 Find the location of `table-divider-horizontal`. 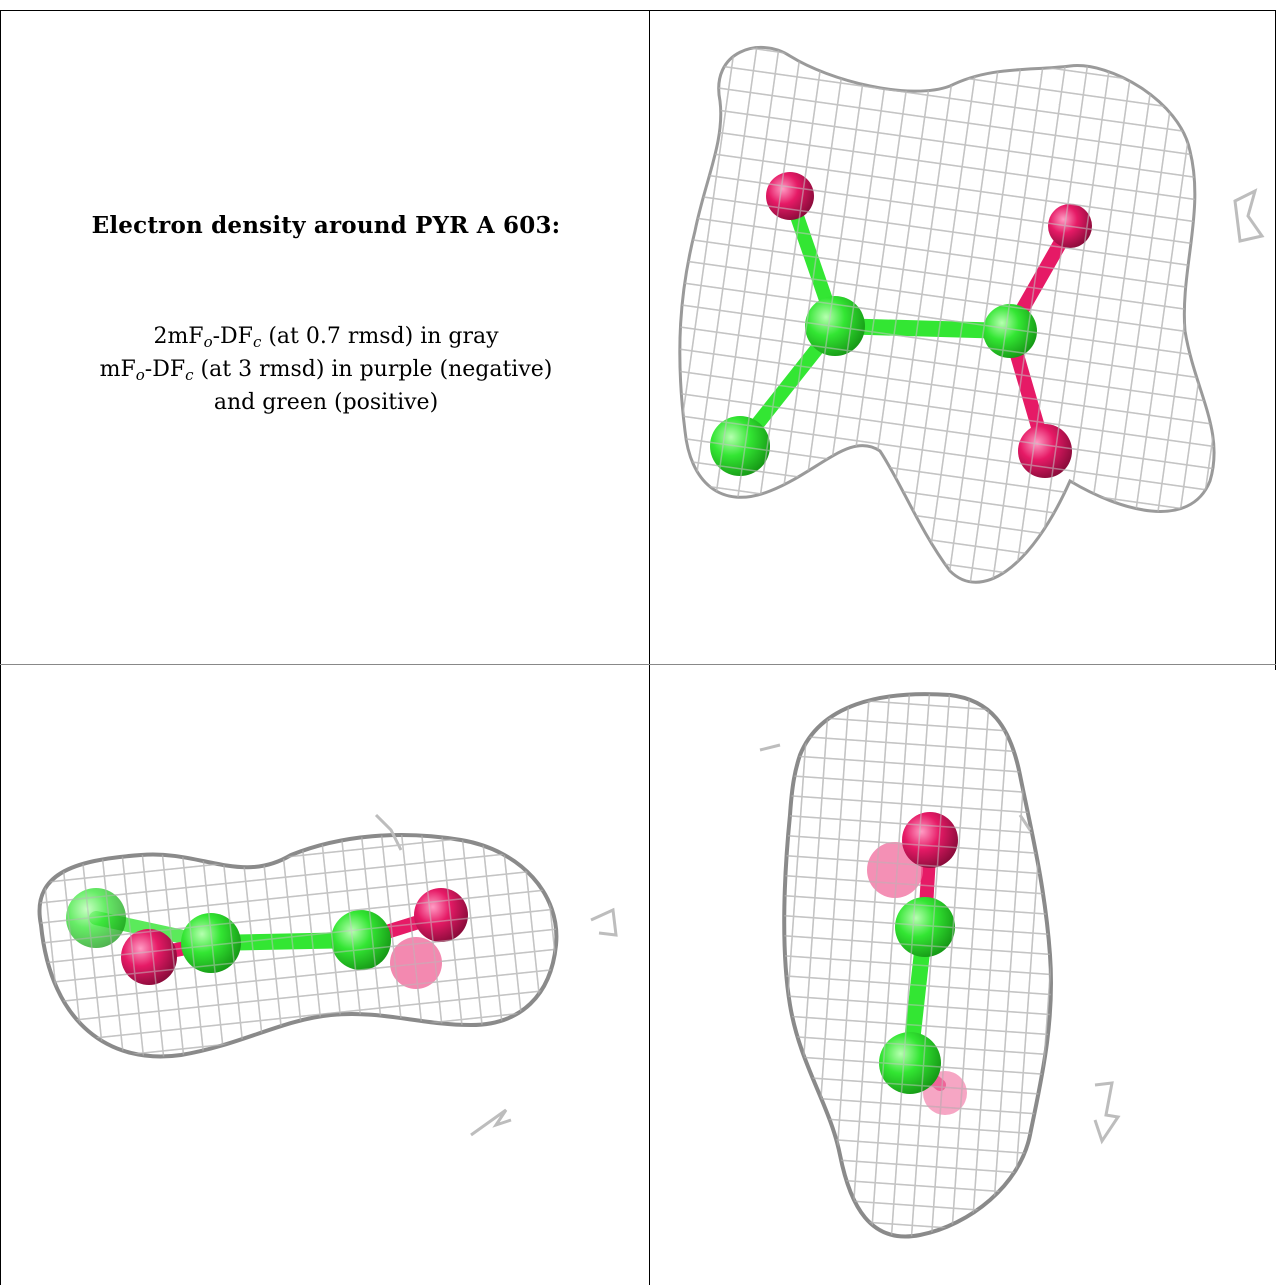

table-divider-horizontal is located at coordinates (638, 664).